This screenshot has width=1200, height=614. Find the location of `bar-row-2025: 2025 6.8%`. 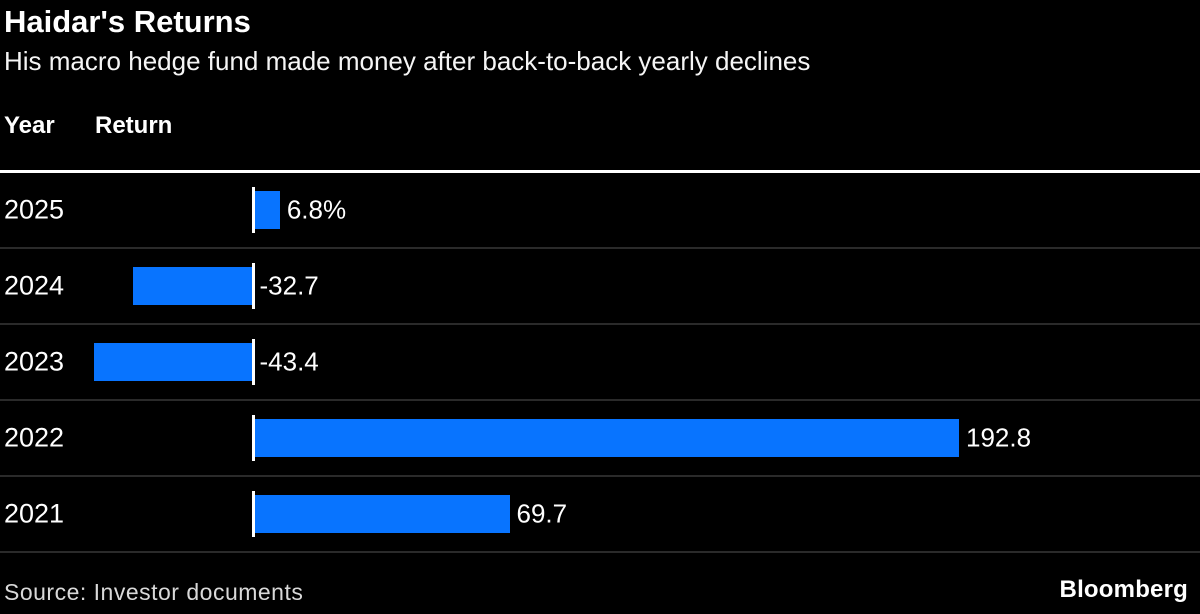

bar-row-2025: 2025 6.8% is located at coordinates (600, 211).